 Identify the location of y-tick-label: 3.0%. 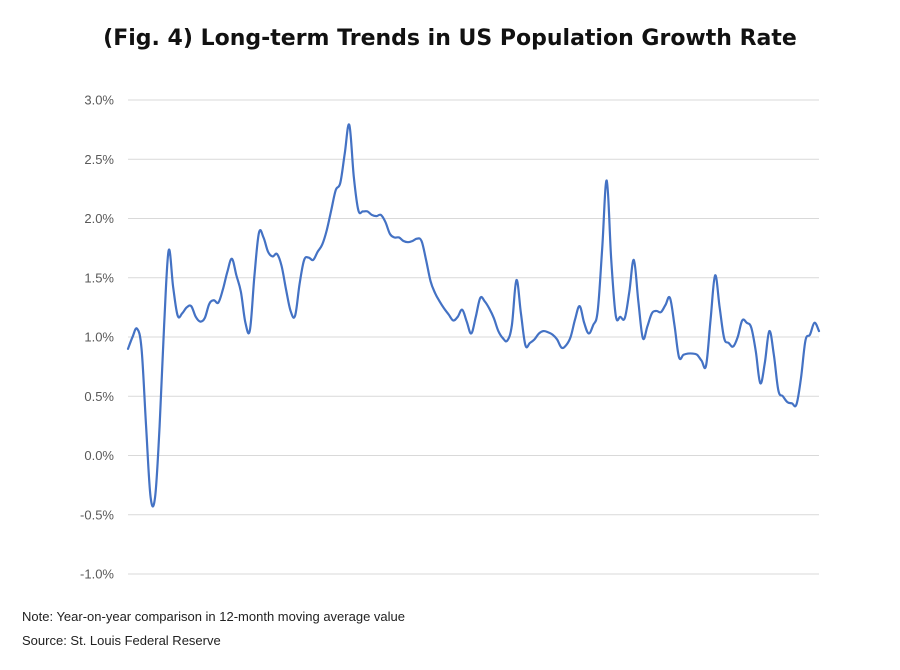
(99, 100).